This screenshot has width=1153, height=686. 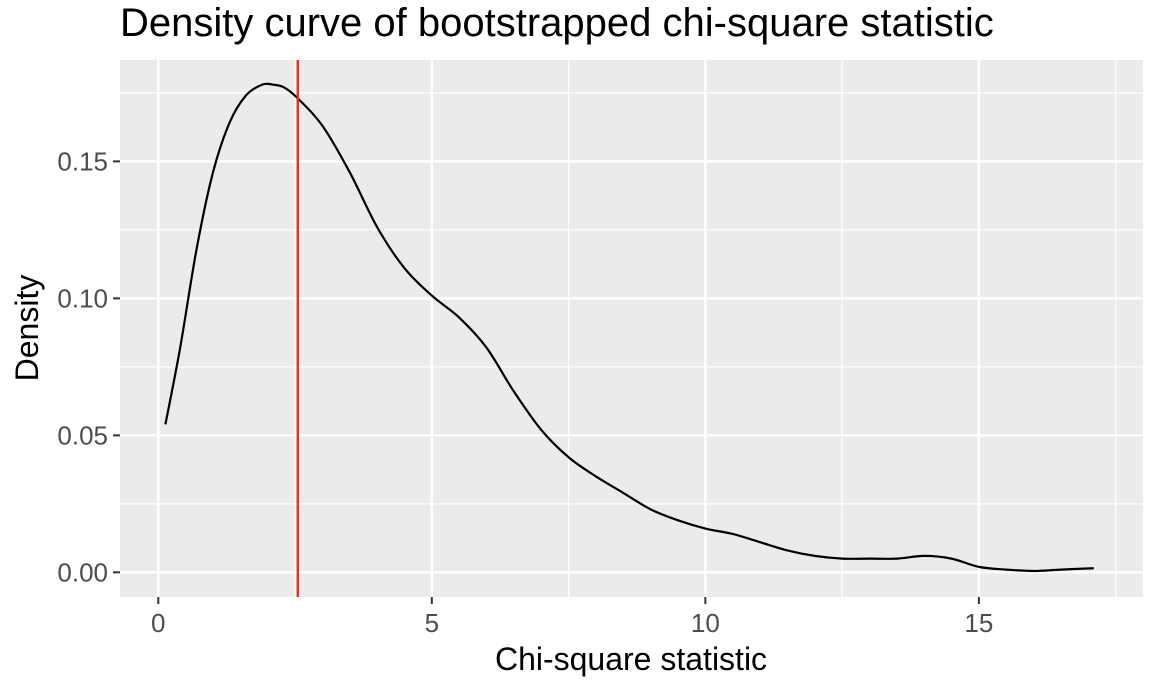 What do you see at coordinates (82, 298) in the screenshot?
I see `y-tick-label: 0.10` at bounding box center [82, 298].